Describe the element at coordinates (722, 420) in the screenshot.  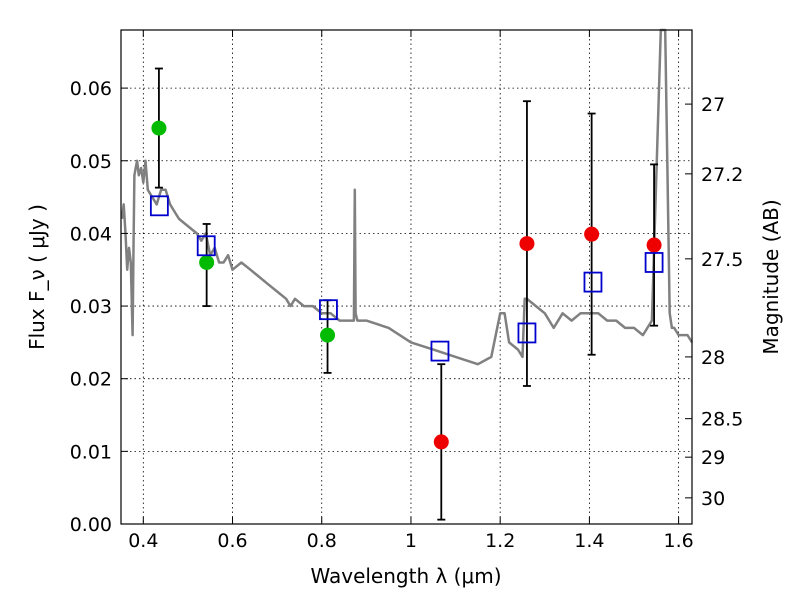
I see `y-right-tick-label: 28.5` at that location.